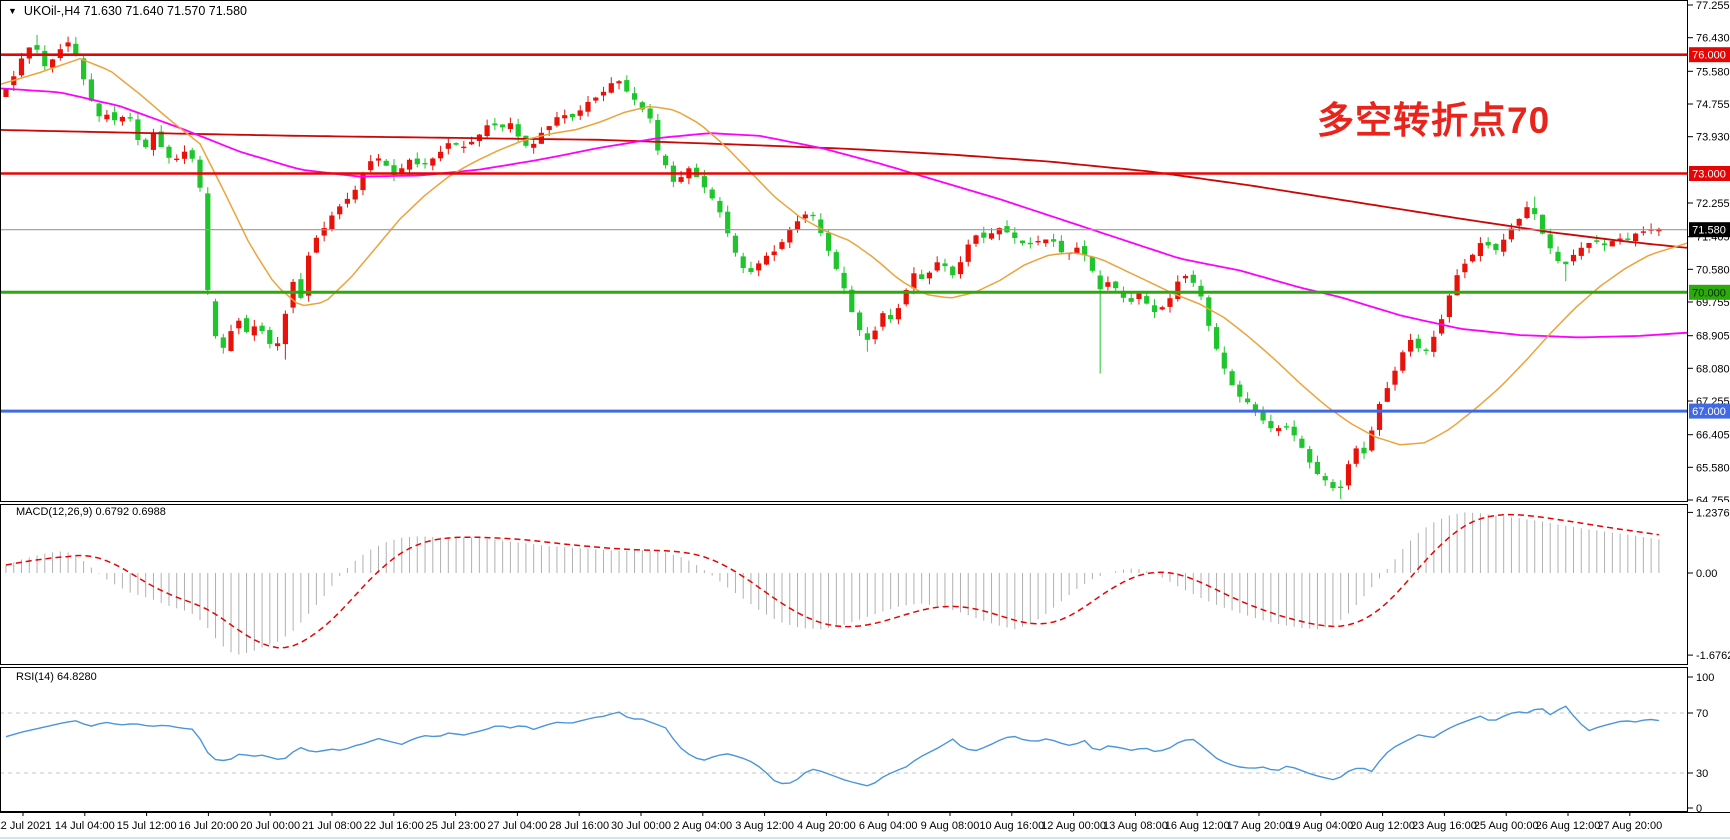  What do you see at coordinates (1709, 175) in the screenshot?
I see `svg-text: 73.000` at bounding box center [1709, 175].